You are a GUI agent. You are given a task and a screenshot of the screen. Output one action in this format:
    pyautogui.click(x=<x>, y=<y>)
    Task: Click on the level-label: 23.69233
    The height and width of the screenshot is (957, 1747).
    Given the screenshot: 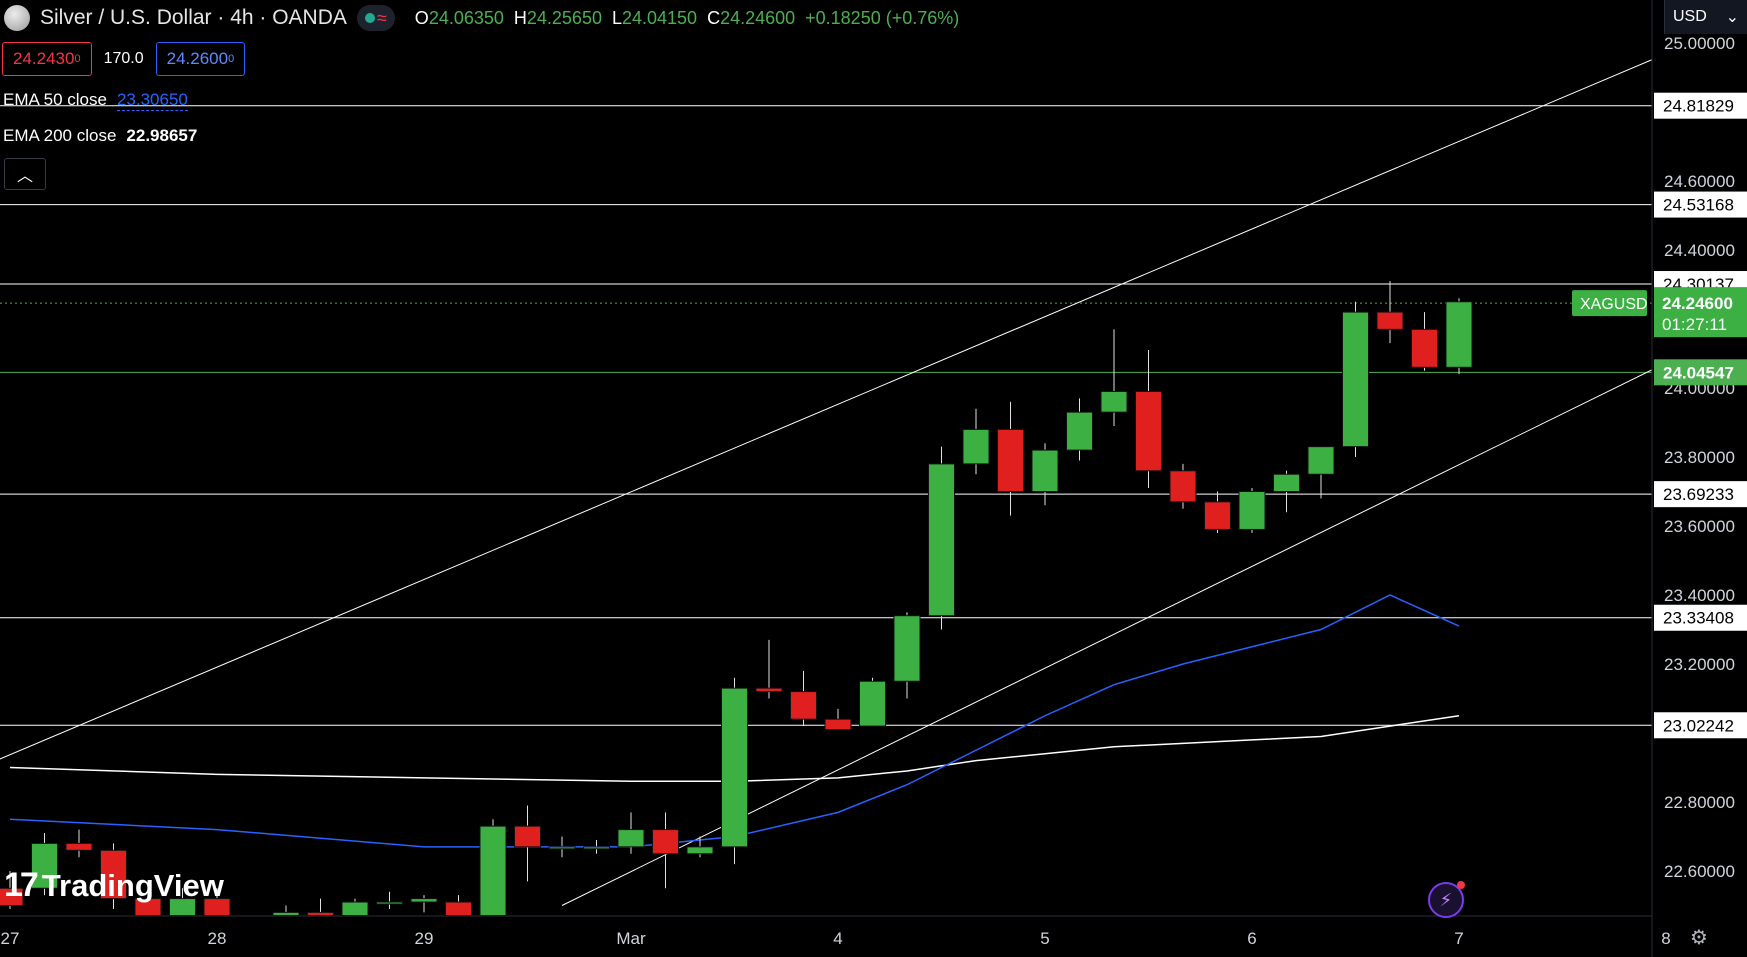 What is the action you would take?
    pyautogui.click(x=1698, y=494)
    